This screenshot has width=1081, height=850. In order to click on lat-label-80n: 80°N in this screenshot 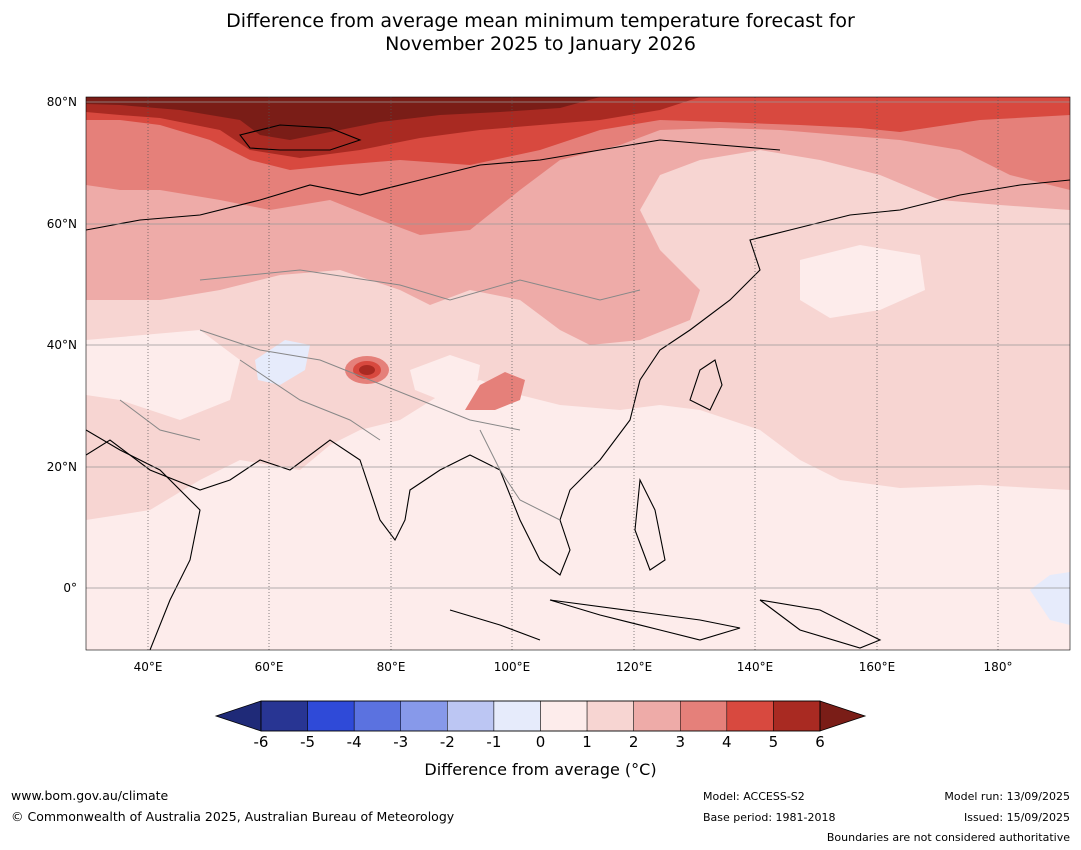, I will do `click(61, 102)`.